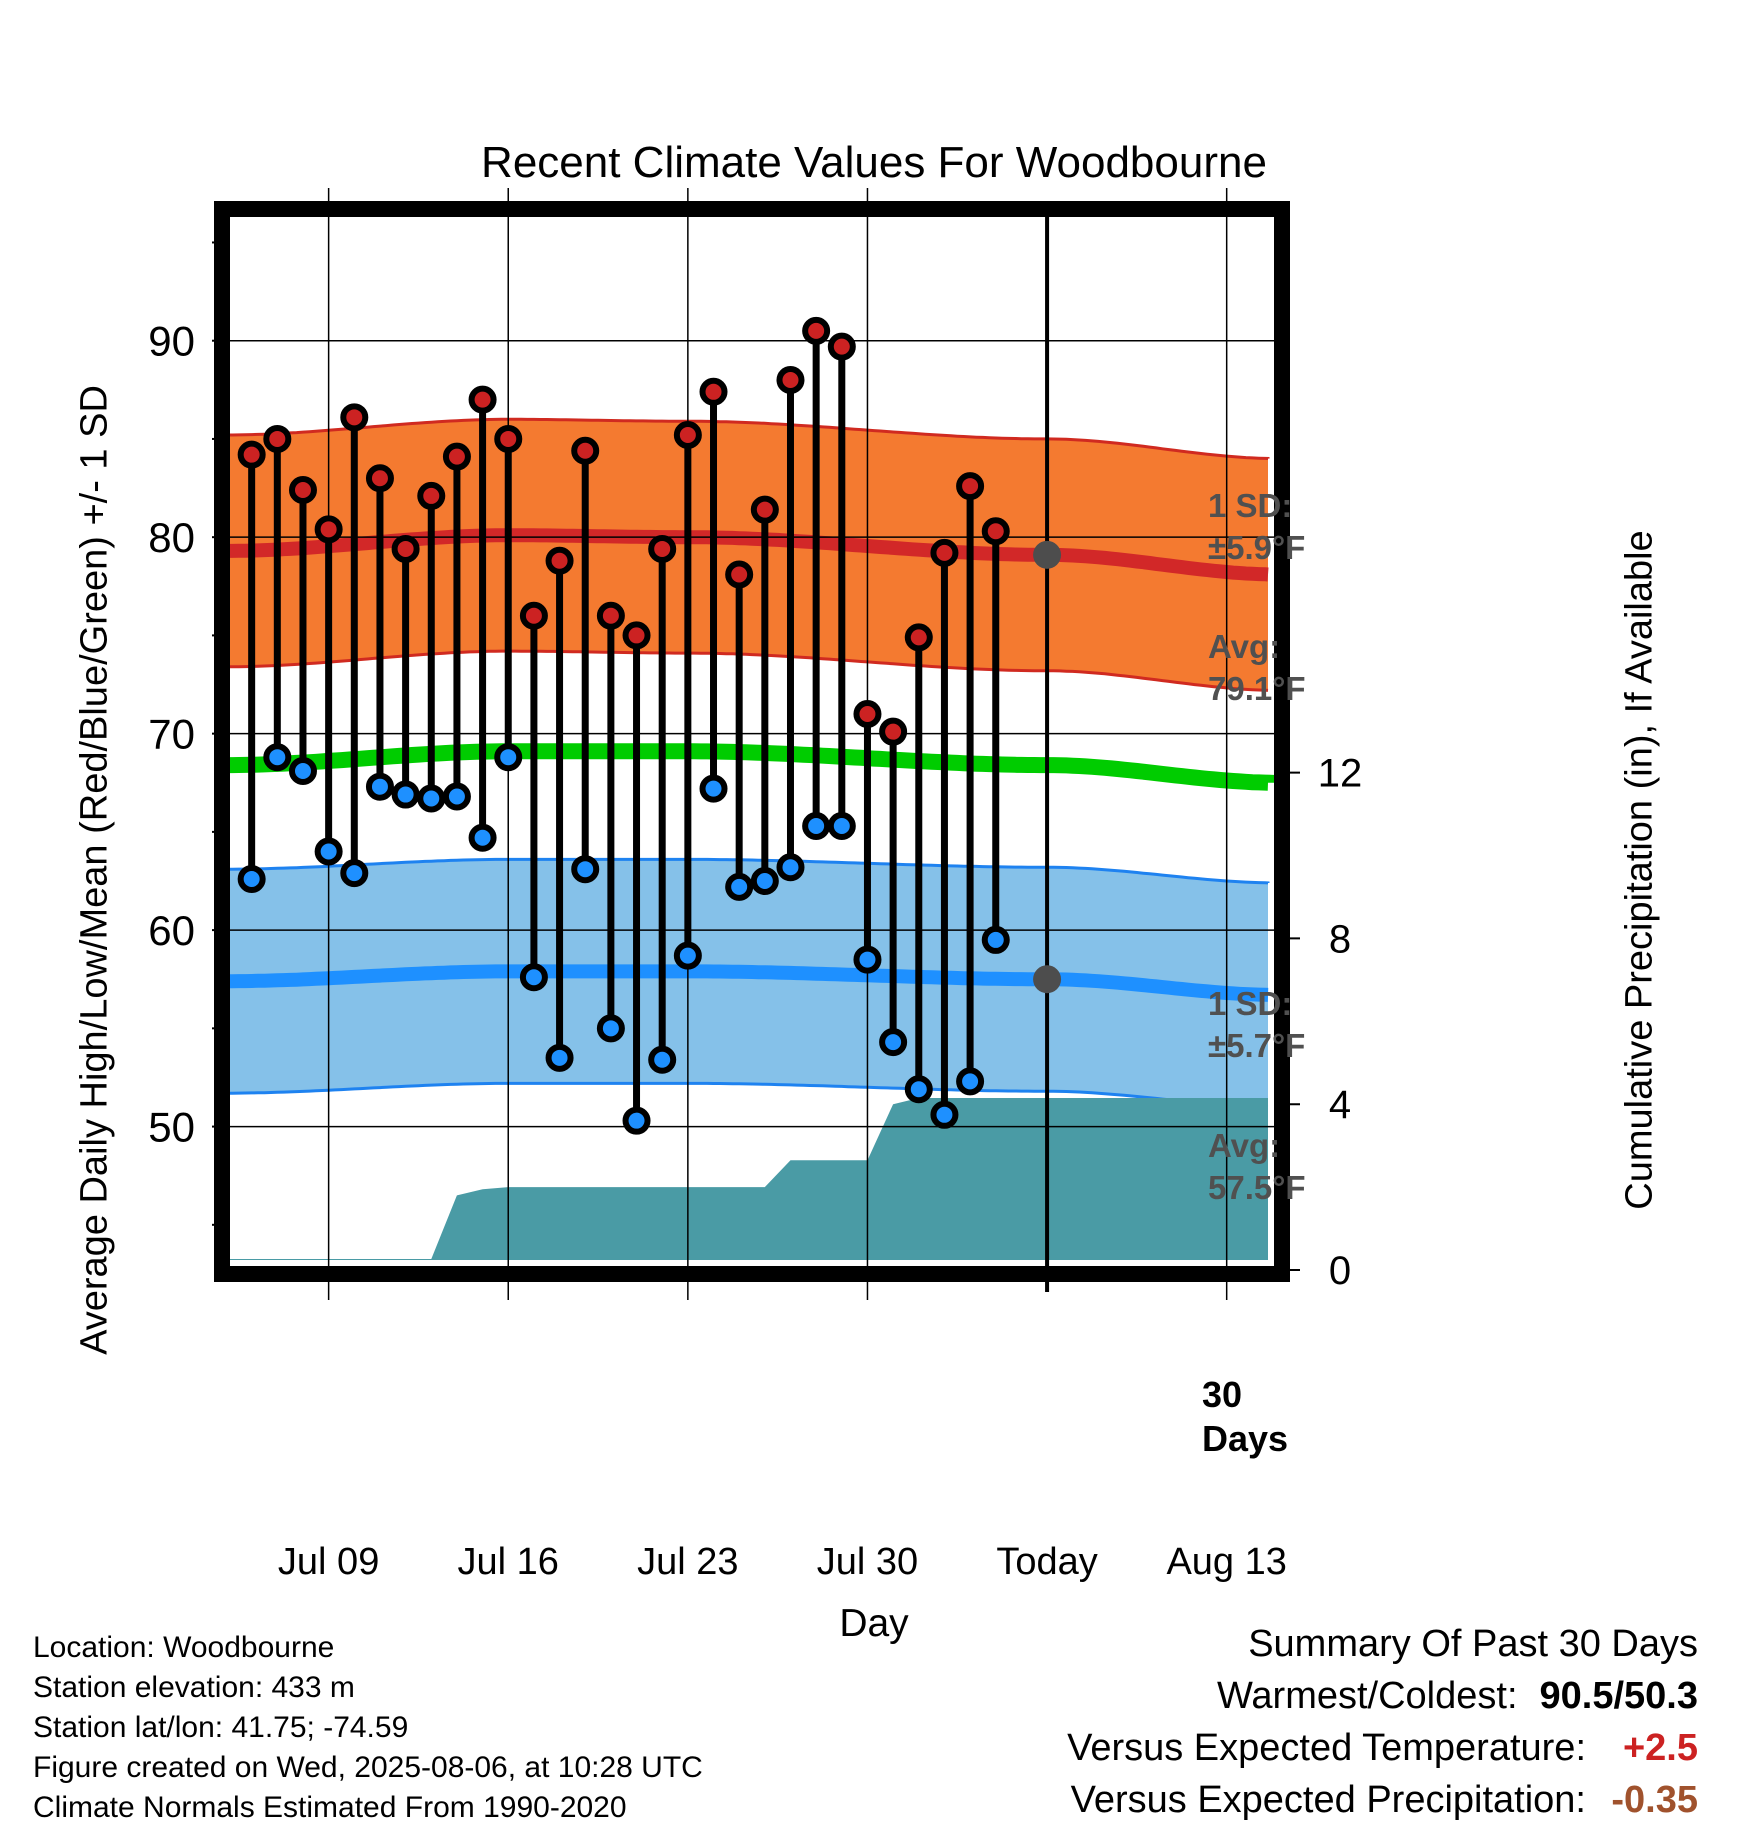 The image size is (1748, 1828). I want to click on low-sd-band, so click(749, 983).